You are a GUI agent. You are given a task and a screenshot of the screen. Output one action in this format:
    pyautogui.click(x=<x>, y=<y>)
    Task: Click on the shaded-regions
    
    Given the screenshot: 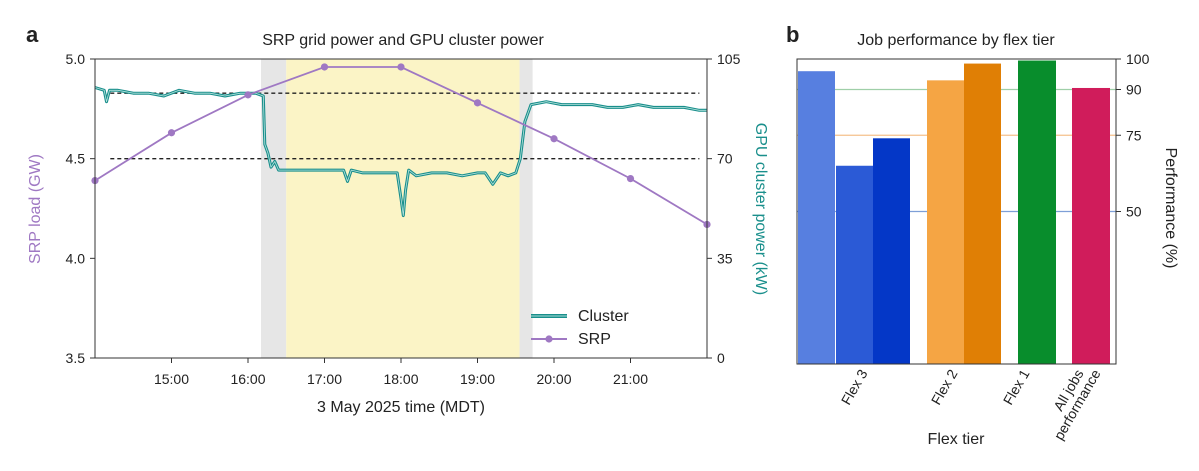 What is the action you would take?
    pyautogui.click(x=397, y=208)
    